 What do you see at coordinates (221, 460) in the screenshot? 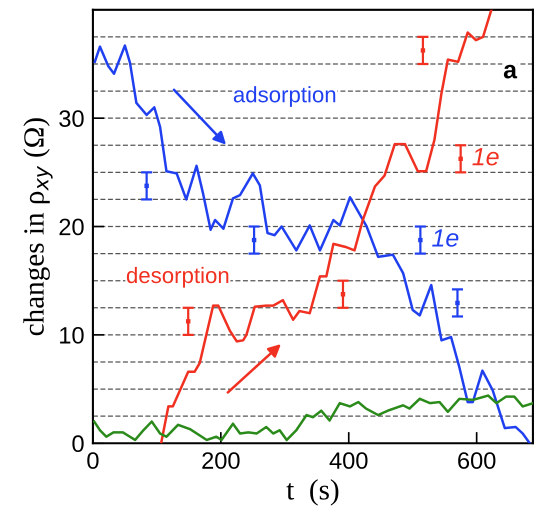
I see `x-tick-label: 200` at bounding box center [221, 460].